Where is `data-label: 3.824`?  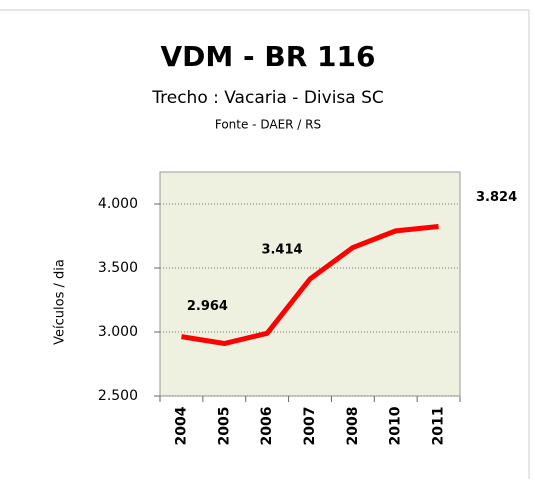 data-label: 3.824 is located at coordinates (496, 197).